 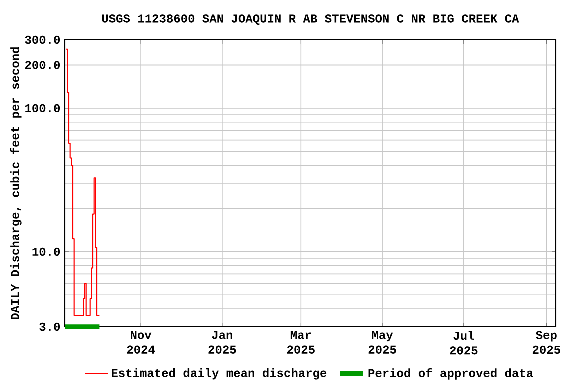 What do you see at coordinates (43, 108) in the screenshot?
I see `y-tick-label: 100.0` at bounding box center [43, 108].